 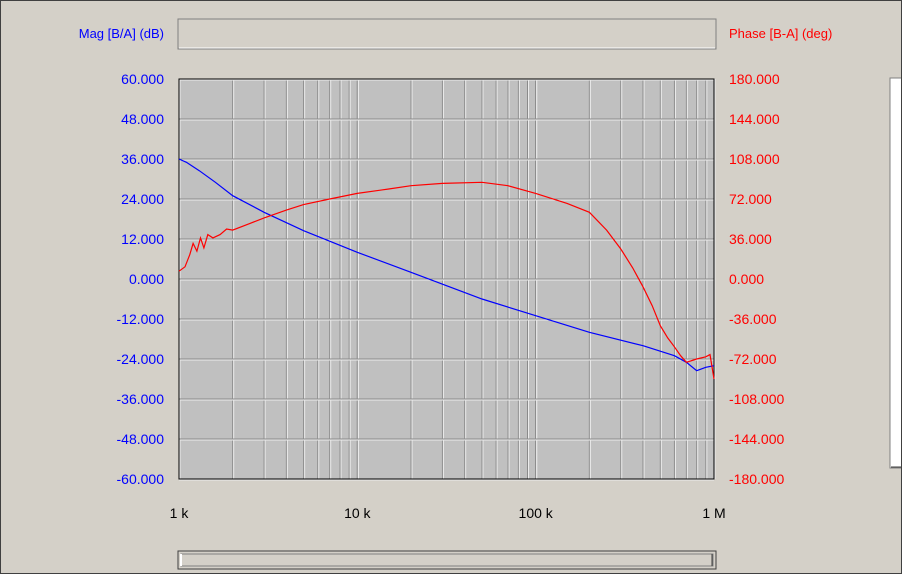 What do you see at coordinates (142, 119) in the screenshot?
I see `mag-tick-label: 48.000` at bounding box center [142, 119].